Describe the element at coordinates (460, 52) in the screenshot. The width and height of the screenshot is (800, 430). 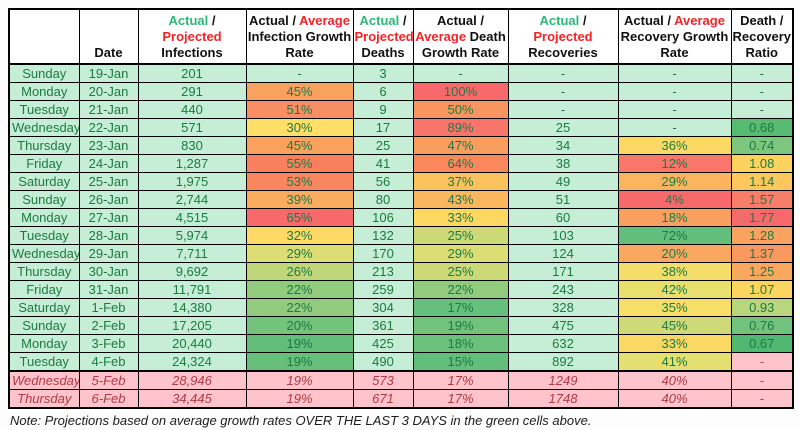
I see `header-text: Growth Rate` at that location.